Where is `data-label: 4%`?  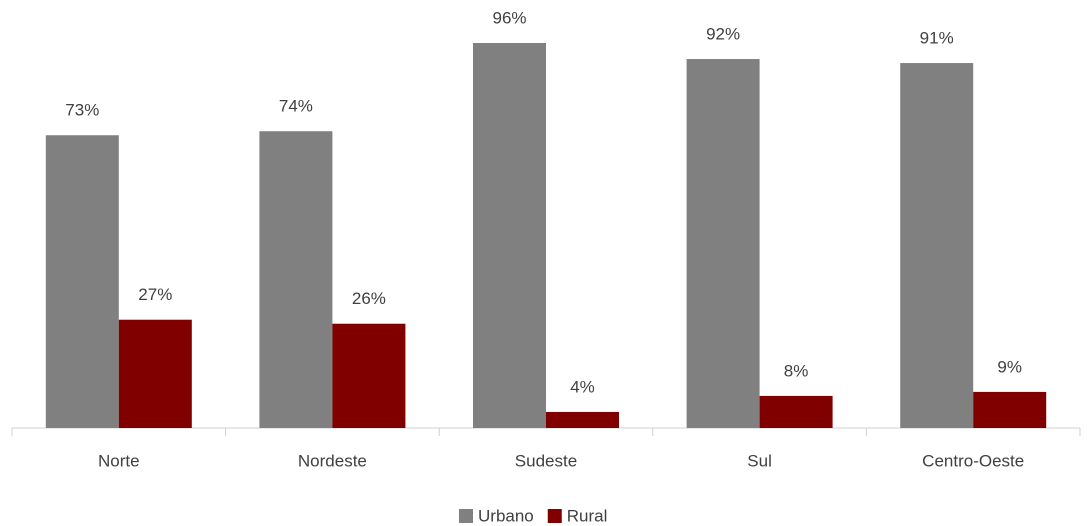
data-label: 4% is located at coordinates (582, 386).